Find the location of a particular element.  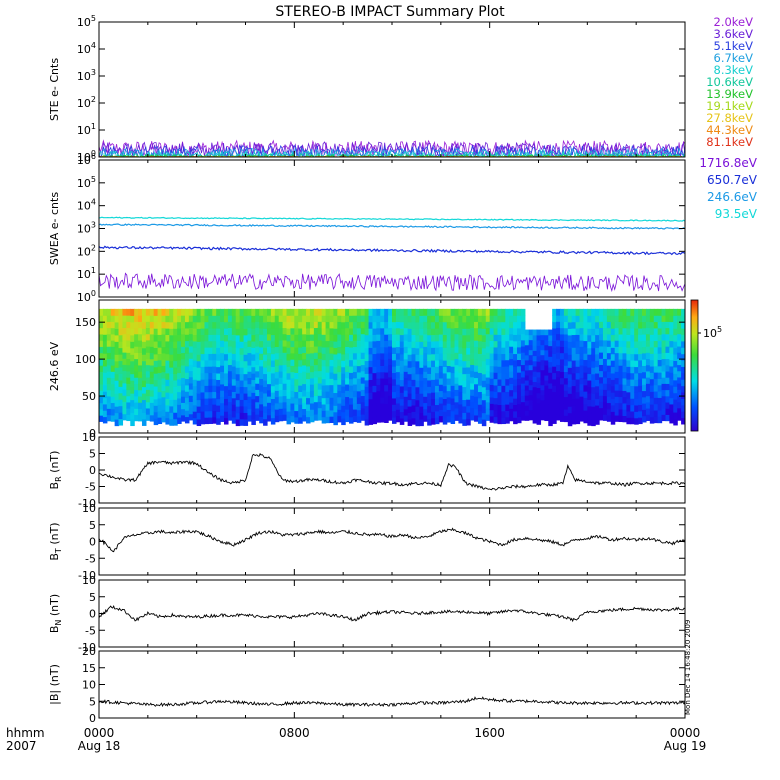

timestamp: Mon Dec 14 16:48:20 2009 is located at coordinates (688, 667).